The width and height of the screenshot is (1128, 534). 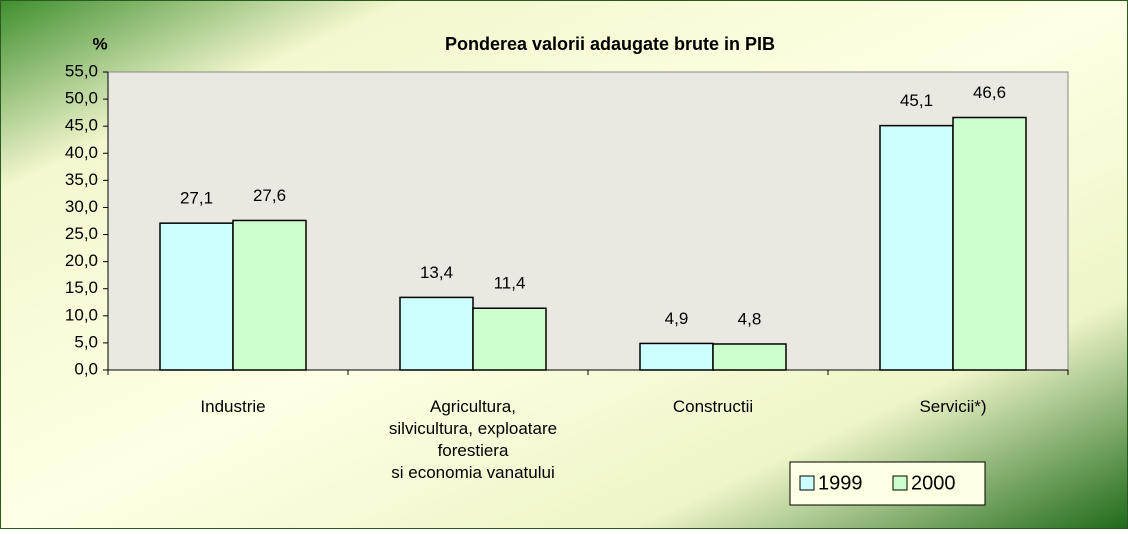 What do you see at coordinates (887, 483) in the screenshot?
I see `legend` at bounding box center [887, 483].